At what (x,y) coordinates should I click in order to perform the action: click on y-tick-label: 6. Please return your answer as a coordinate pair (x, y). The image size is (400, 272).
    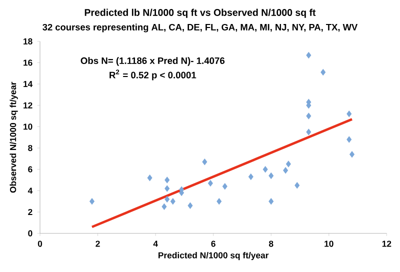
    Looking at the image, I should click on (30, 169).